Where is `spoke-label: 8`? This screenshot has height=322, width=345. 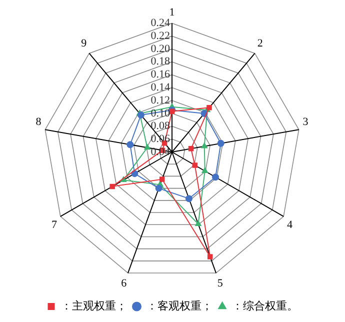 spoke-label: 8 is located at coordinates (39, 122).